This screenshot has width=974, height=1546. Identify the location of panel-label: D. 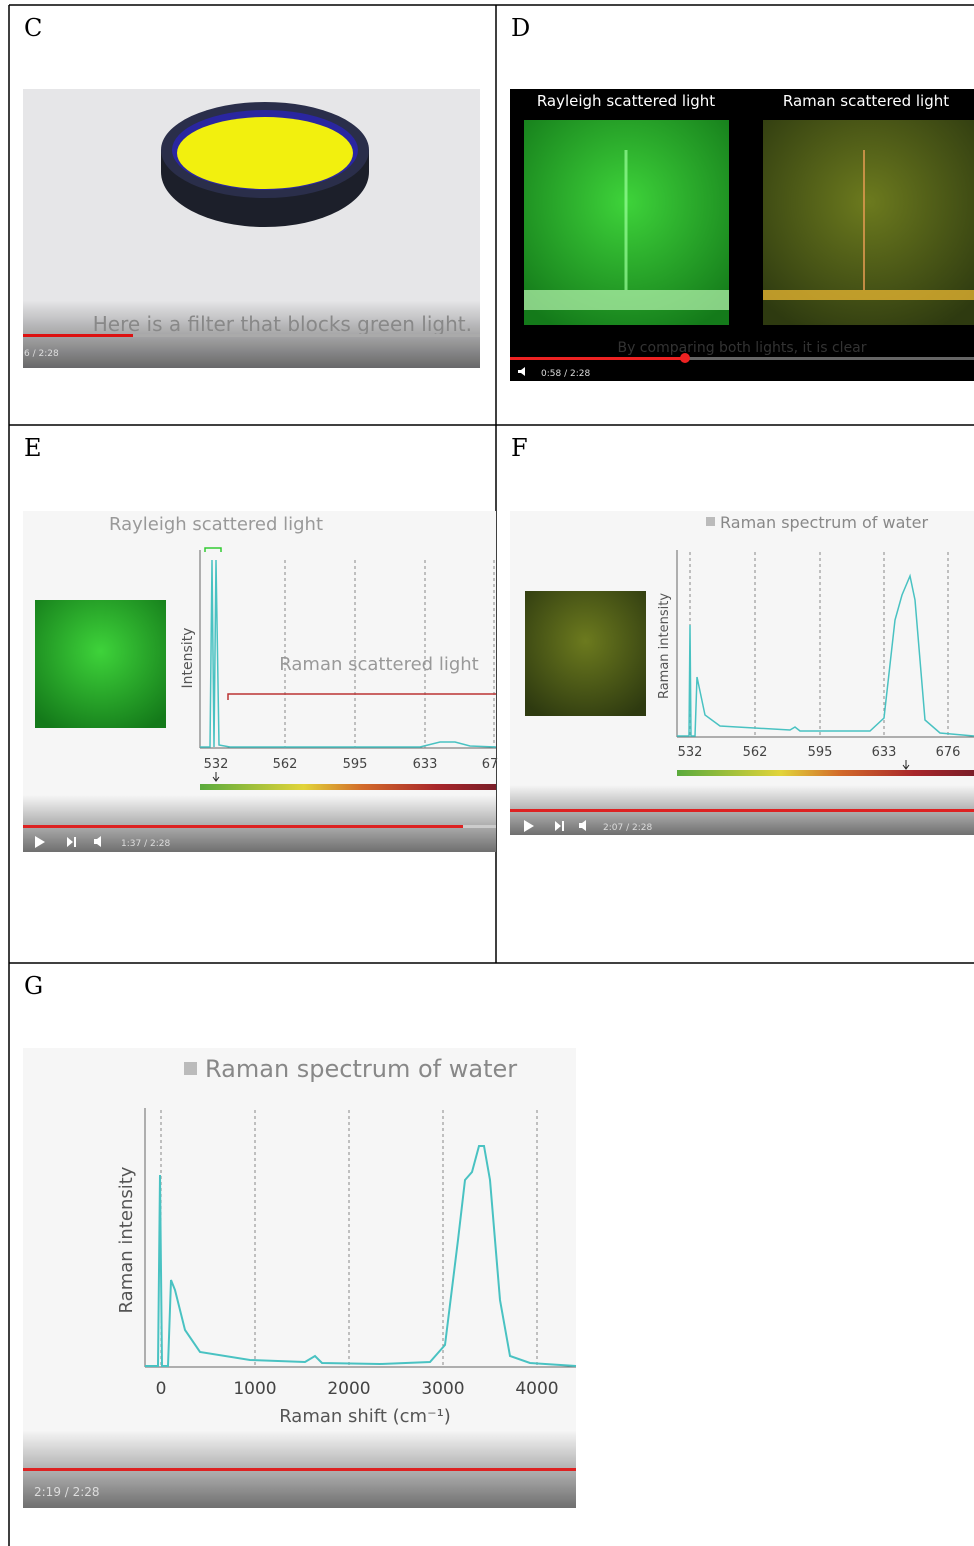
(520, 28).